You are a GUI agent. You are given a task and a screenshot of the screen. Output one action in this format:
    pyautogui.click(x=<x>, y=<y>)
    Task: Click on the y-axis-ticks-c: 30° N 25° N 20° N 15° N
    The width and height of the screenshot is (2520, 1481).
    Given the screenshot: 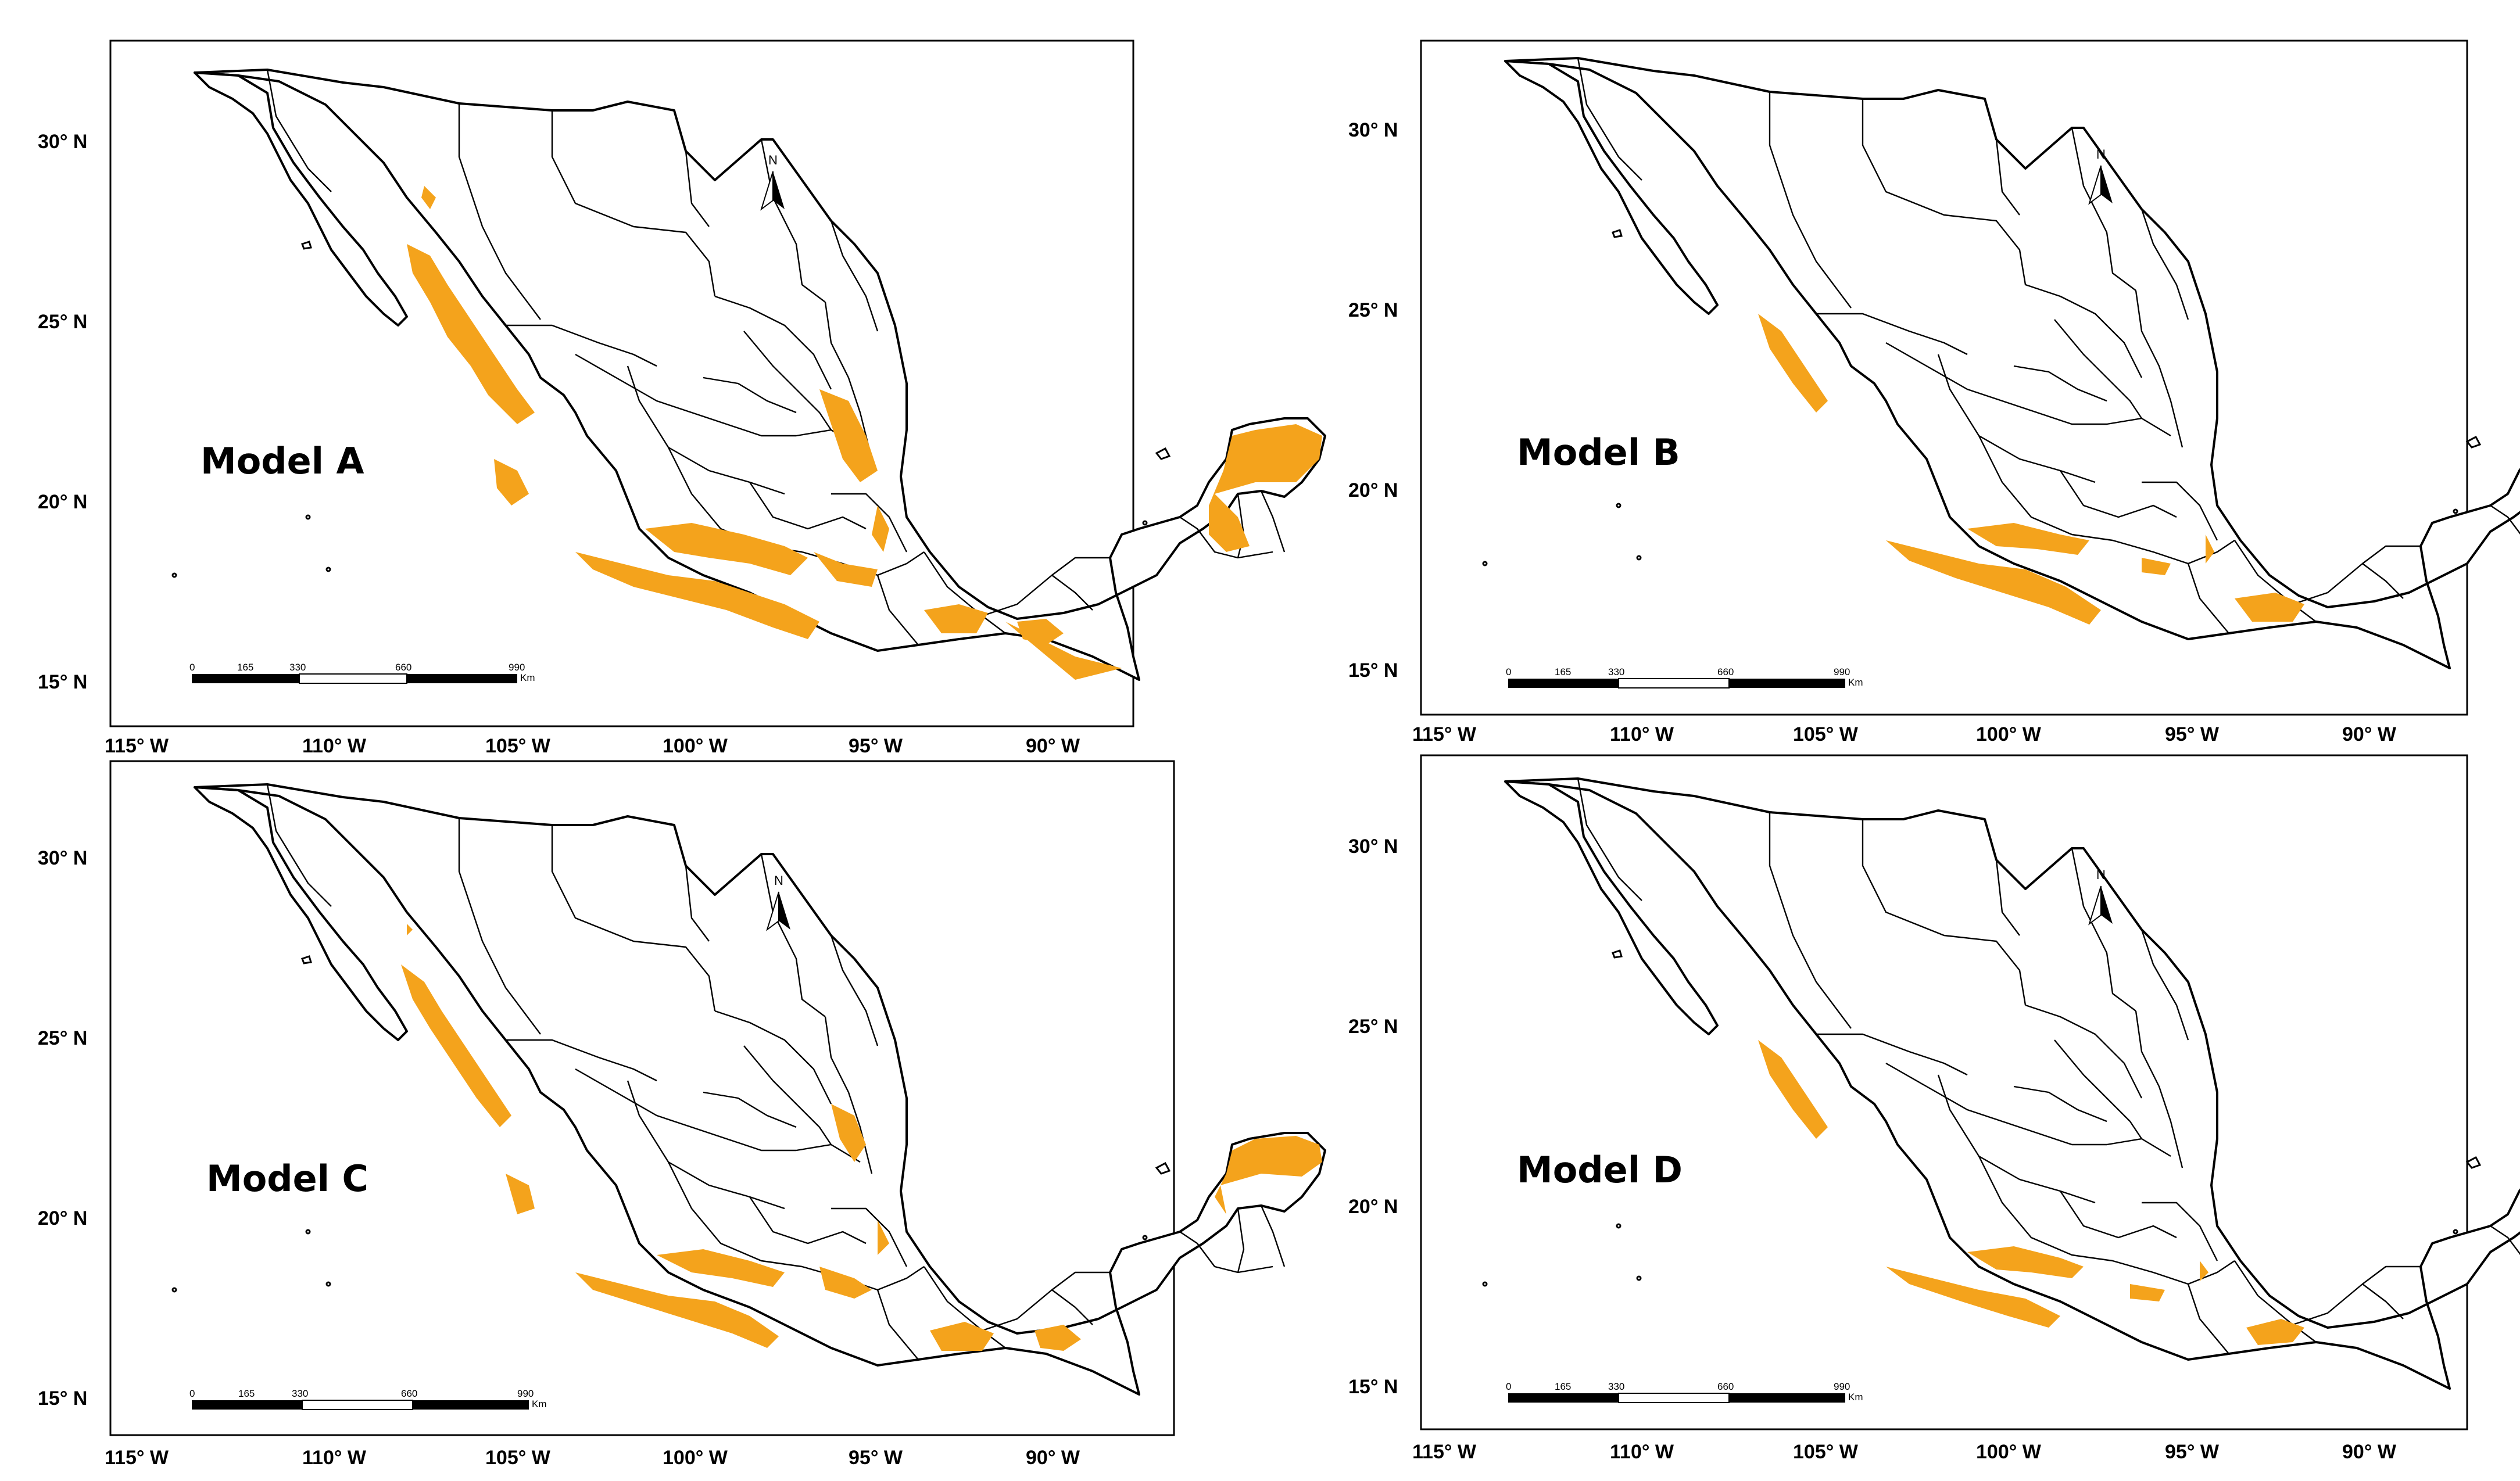 What is the action you would take?
    pyautogui.click(x=63, y=1128)
    